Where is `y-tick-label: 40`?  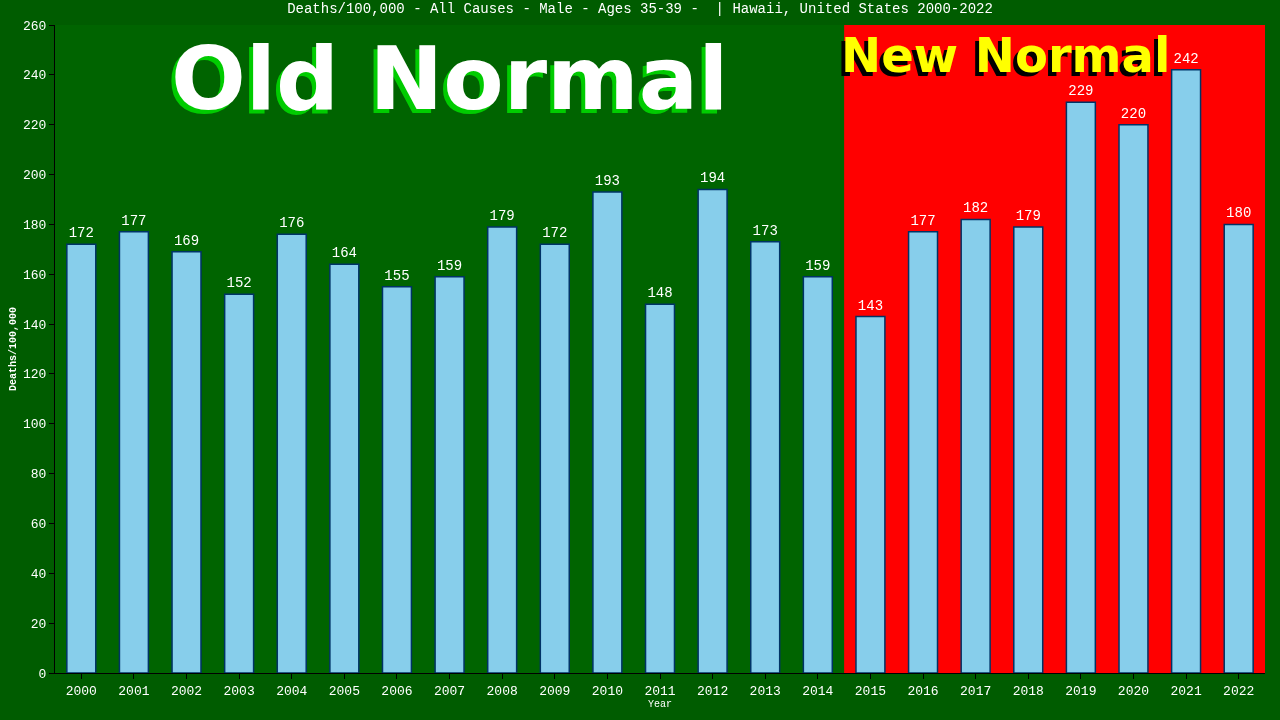
y-tick-label: 40 is located at coordinates (38, 574).